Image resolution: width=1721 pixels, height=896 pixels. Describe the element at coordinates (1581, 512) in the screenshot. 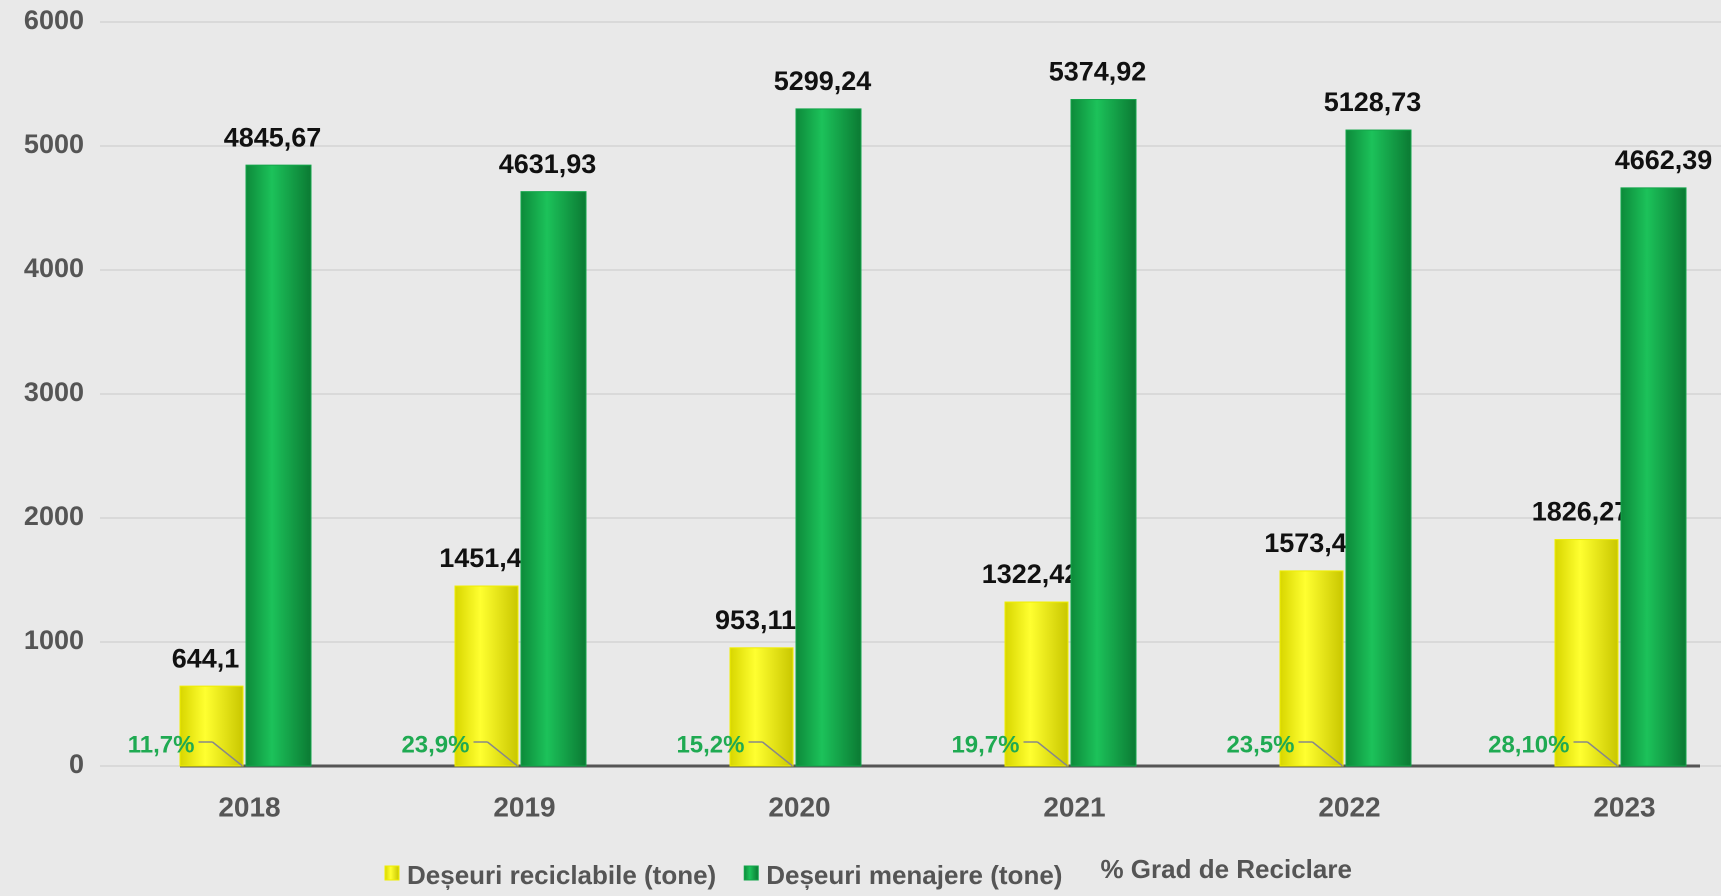

I see `data-label: 1826,27` at that location.